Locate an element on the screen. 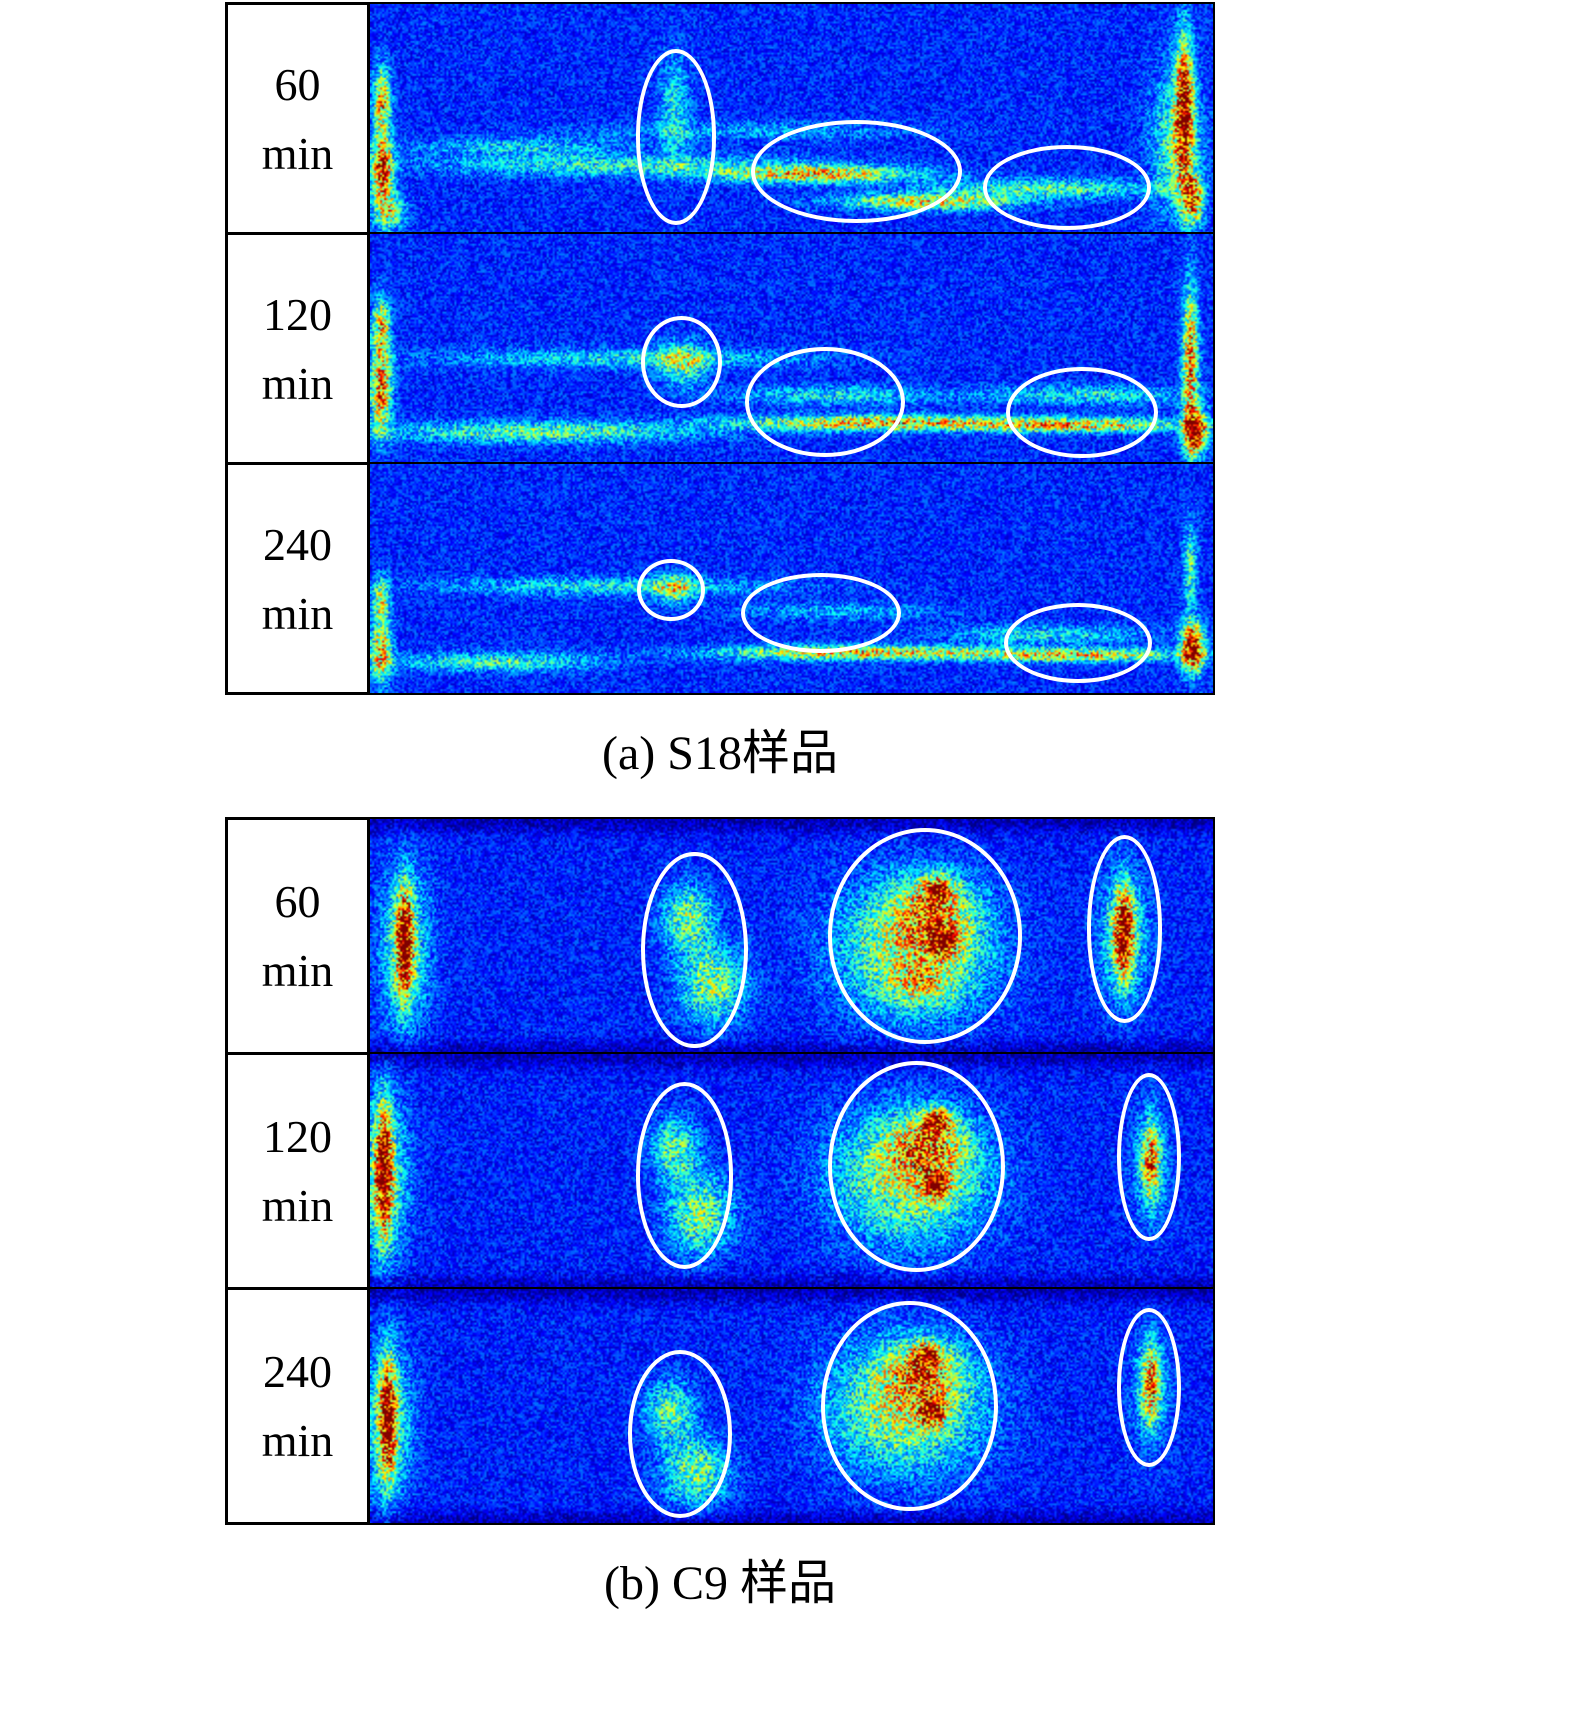  panel-a-caption: (a) S18样品 is located at coordinates (720, 753).